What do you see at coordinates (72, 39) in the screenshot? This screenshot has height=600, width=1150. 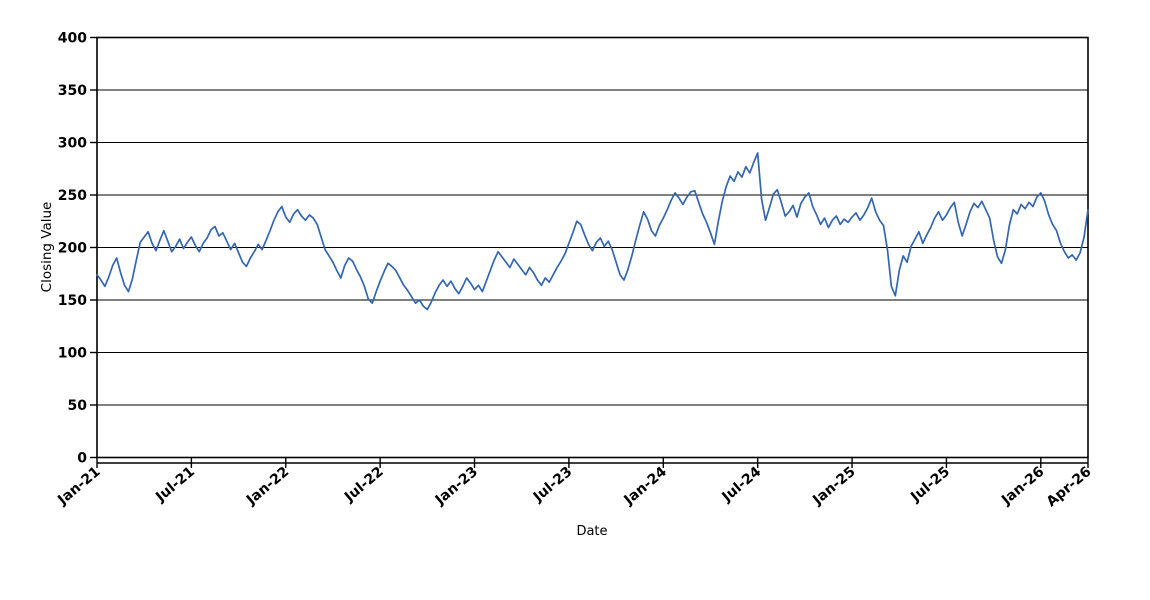 I see `y-tick-label: 400` at bounding box center [72, 39].